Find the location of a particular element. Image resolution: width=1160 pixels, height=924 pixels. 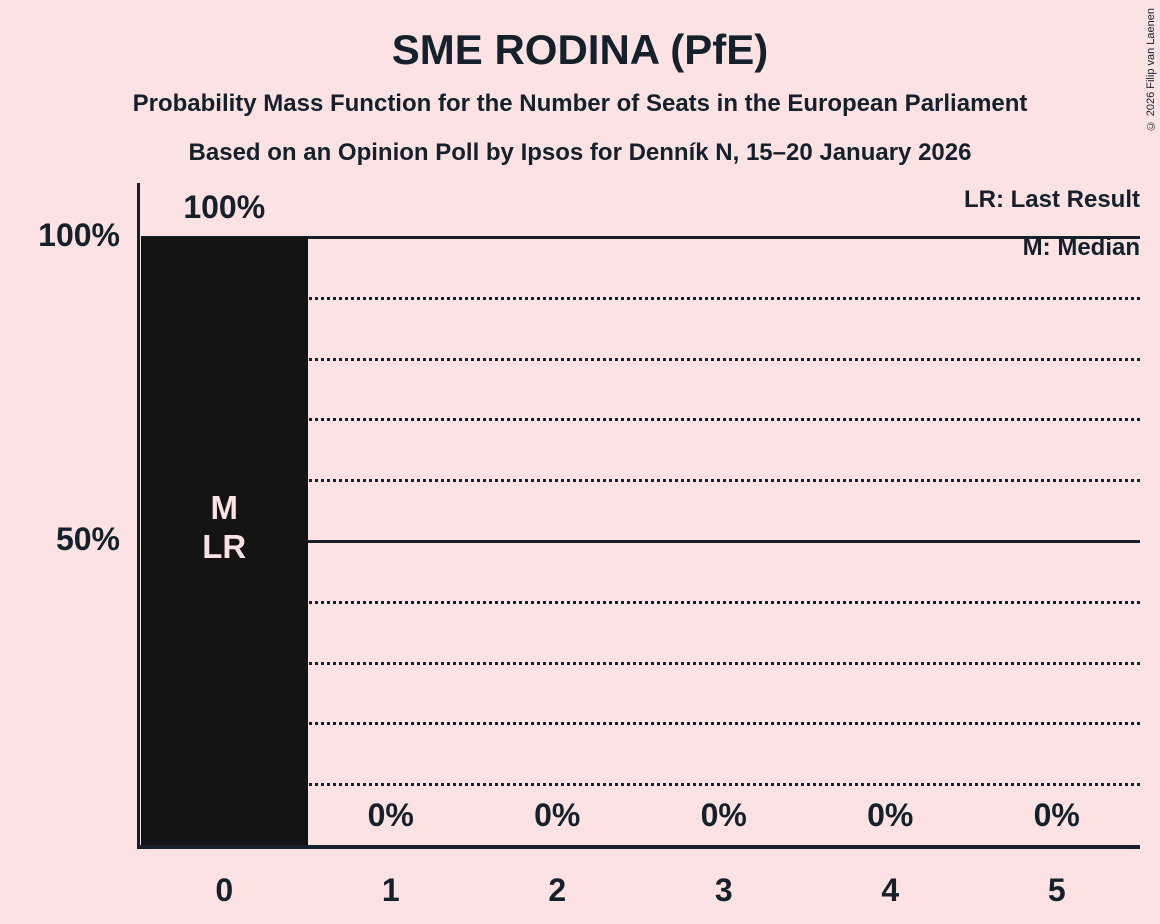

bar-value-label-4: 0% is located at coordinates (890, 815).